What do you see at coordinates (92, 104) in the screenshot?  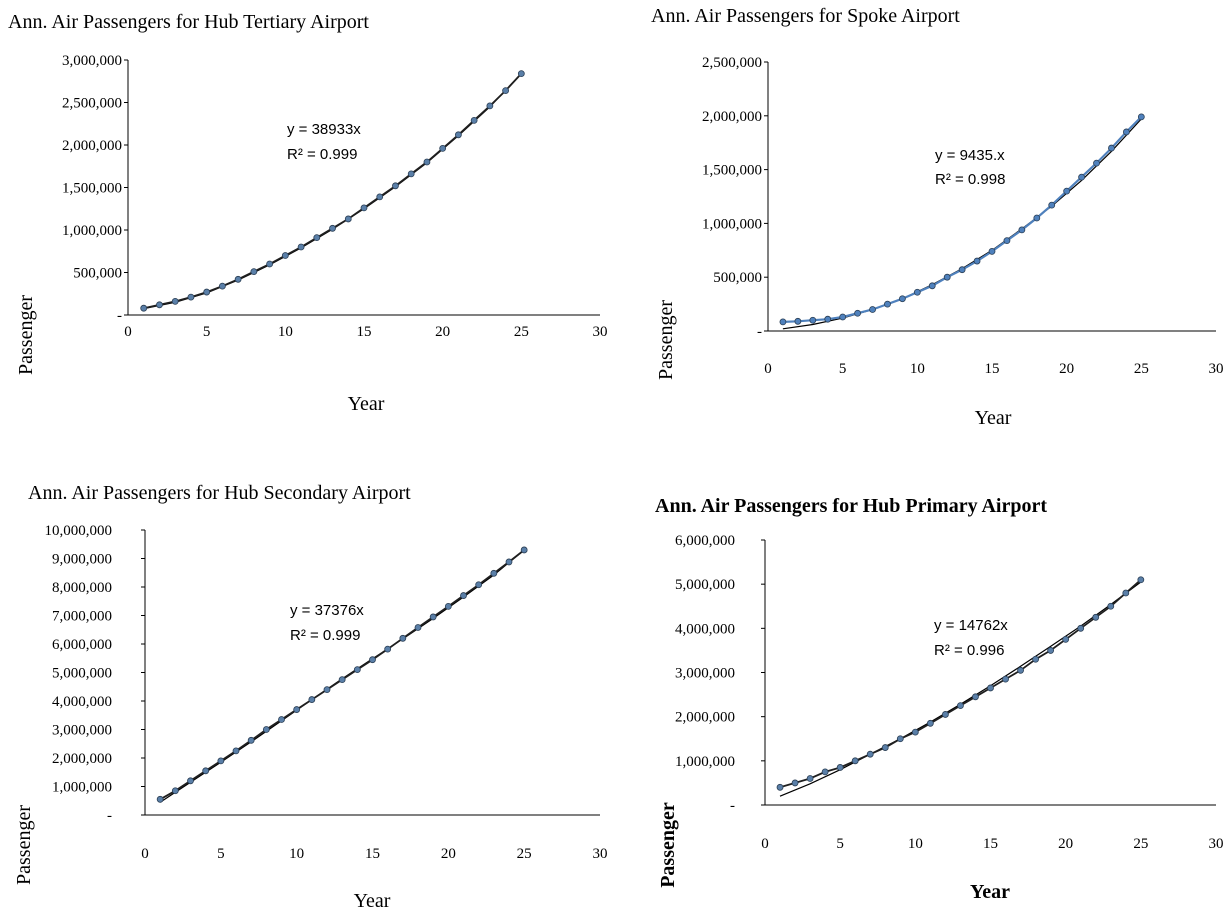 I see `y-tick-label: 2,500,000` at bounding box center [92, 104].